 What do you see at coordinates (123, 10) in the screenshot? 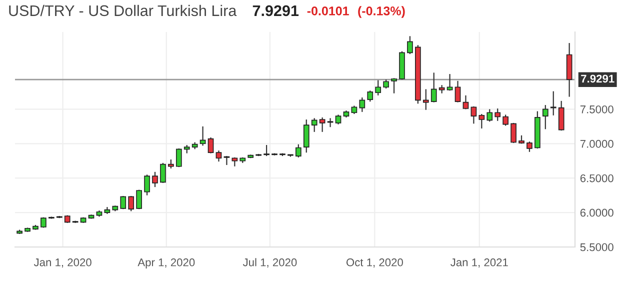
I see `chart-title: USD/TRY - US Dollar Turkish Lira` at bounding box center [123, 10].